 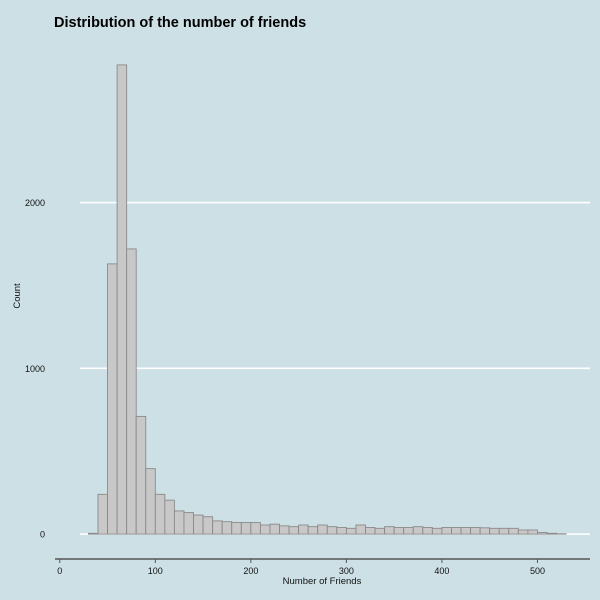 I want to click on y-tick-label: 1000, so click(x=35, y=369).